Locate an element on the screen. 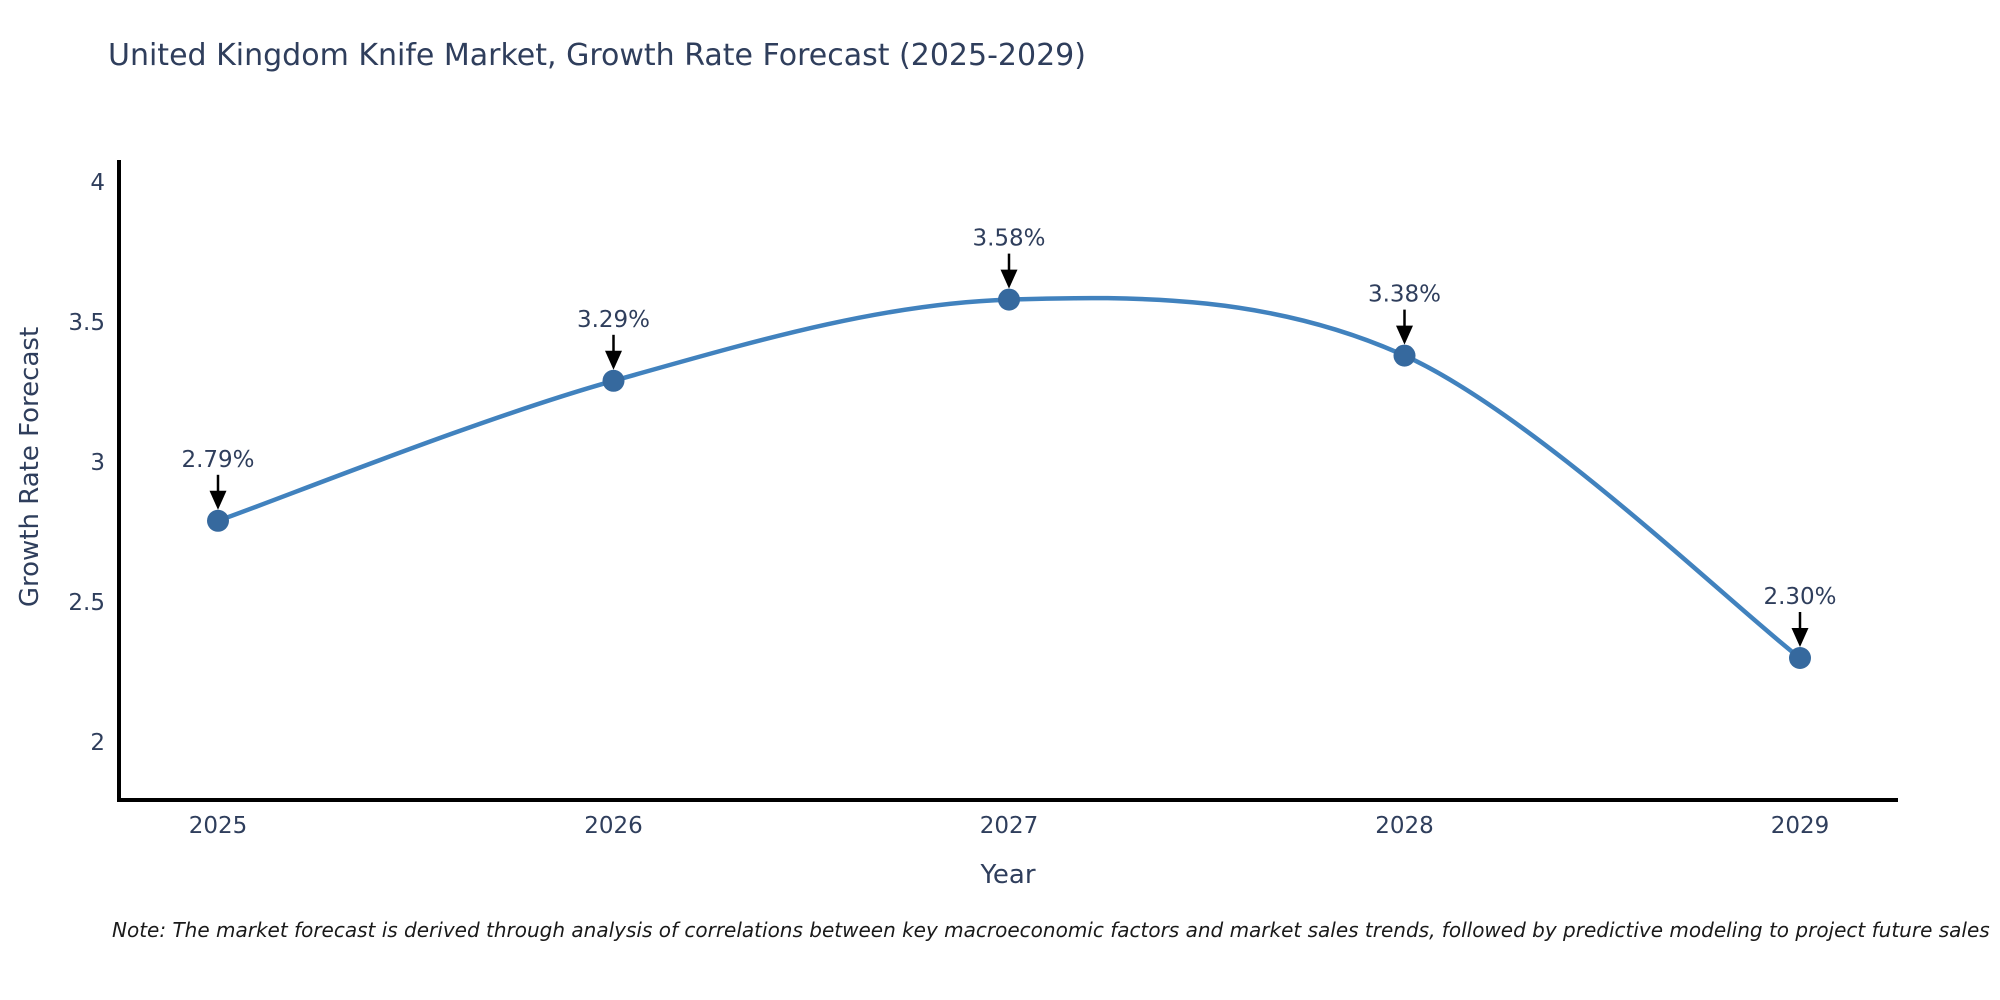 The height and width of the screenshot is (1000, 2000). y-tick-label: 4 is located at coordinates (97, 183).